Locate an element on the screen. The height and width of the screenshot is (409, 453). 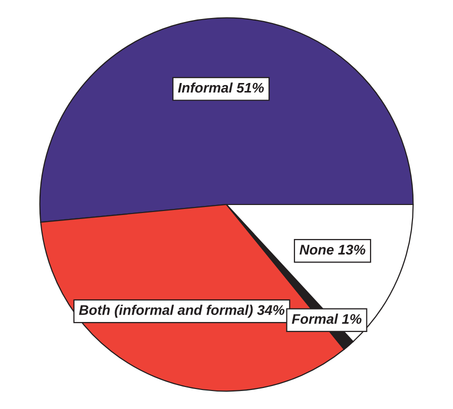
slice-label: None 13% is located at coordinates (333, 249).